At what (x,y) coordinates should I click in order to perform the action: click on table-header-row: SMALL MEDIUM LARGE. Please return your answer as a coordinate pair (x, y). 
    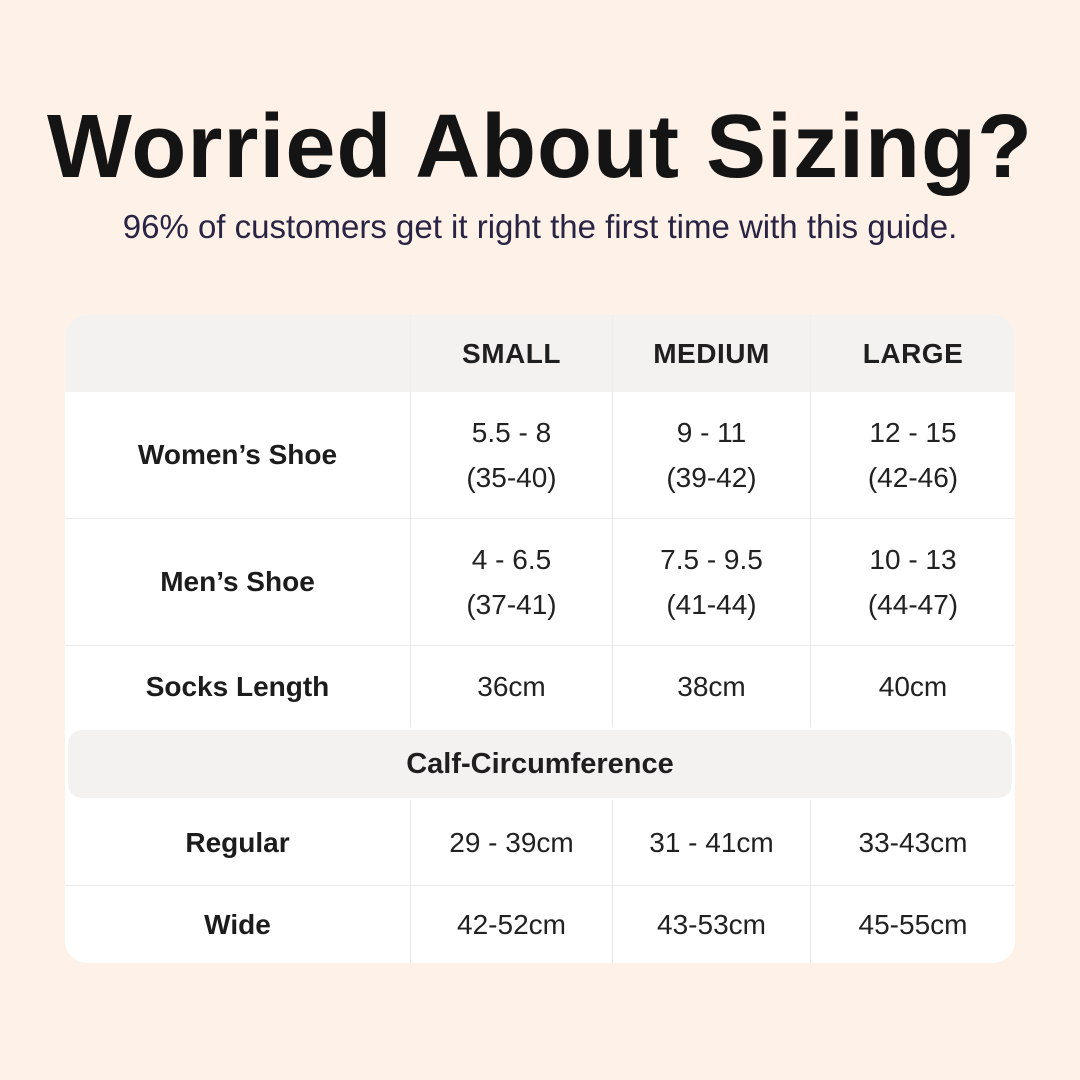
    Looking at the image, I should click on (540, 353).